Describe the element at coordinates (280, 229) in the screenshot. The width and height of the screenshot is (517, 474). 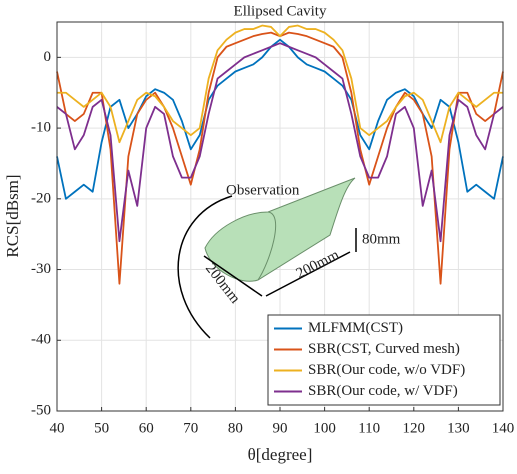
I see `cavity-shape` at that location.